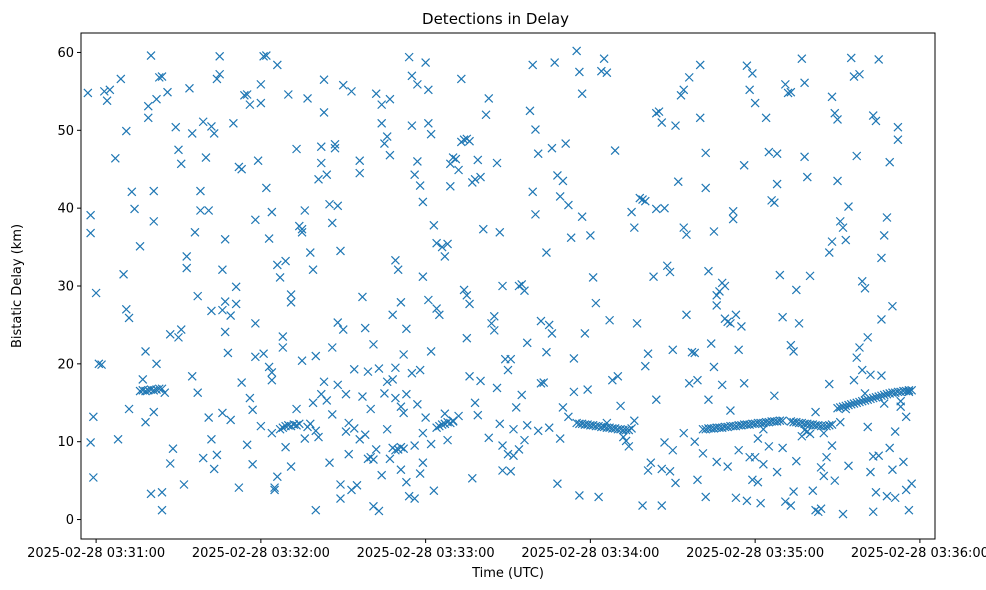  I want to click on x-tick: 2025-02-28 03:31:00, so click(96, 550).